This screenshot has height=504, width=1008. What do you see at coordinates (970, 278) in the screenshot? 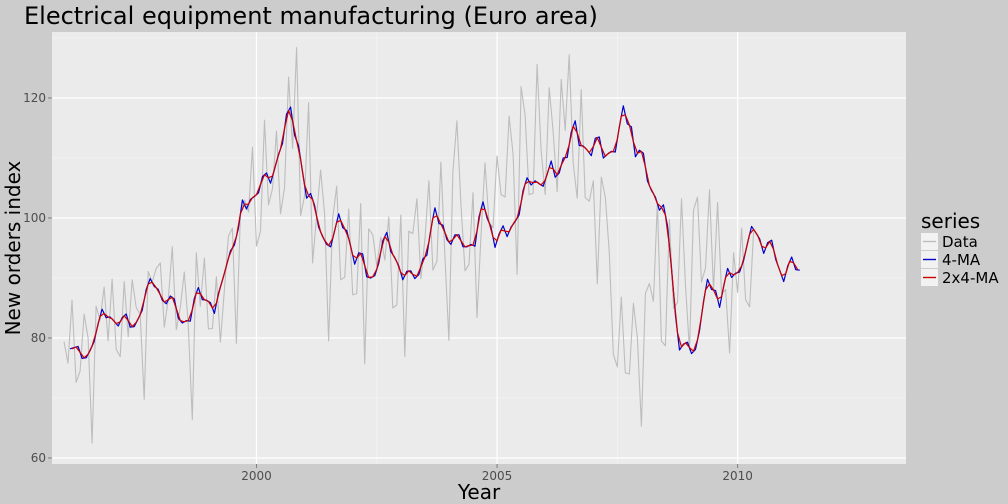
I see `legend-label: 2x4-MA` at bounding box center [970, 278].